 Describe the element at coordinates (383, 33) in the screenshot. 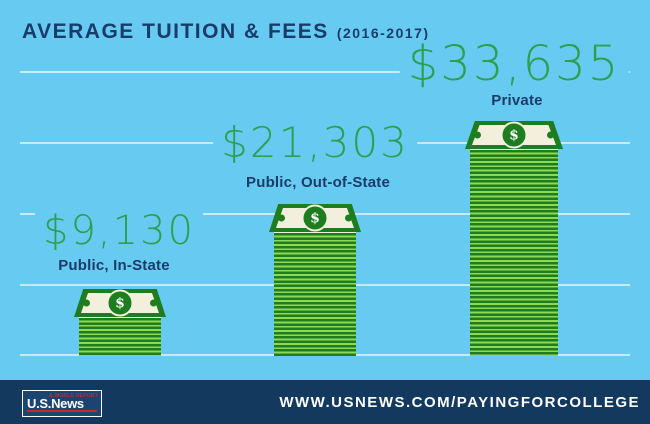

I see `chart-subtitle: (2016-2017)` at that location.